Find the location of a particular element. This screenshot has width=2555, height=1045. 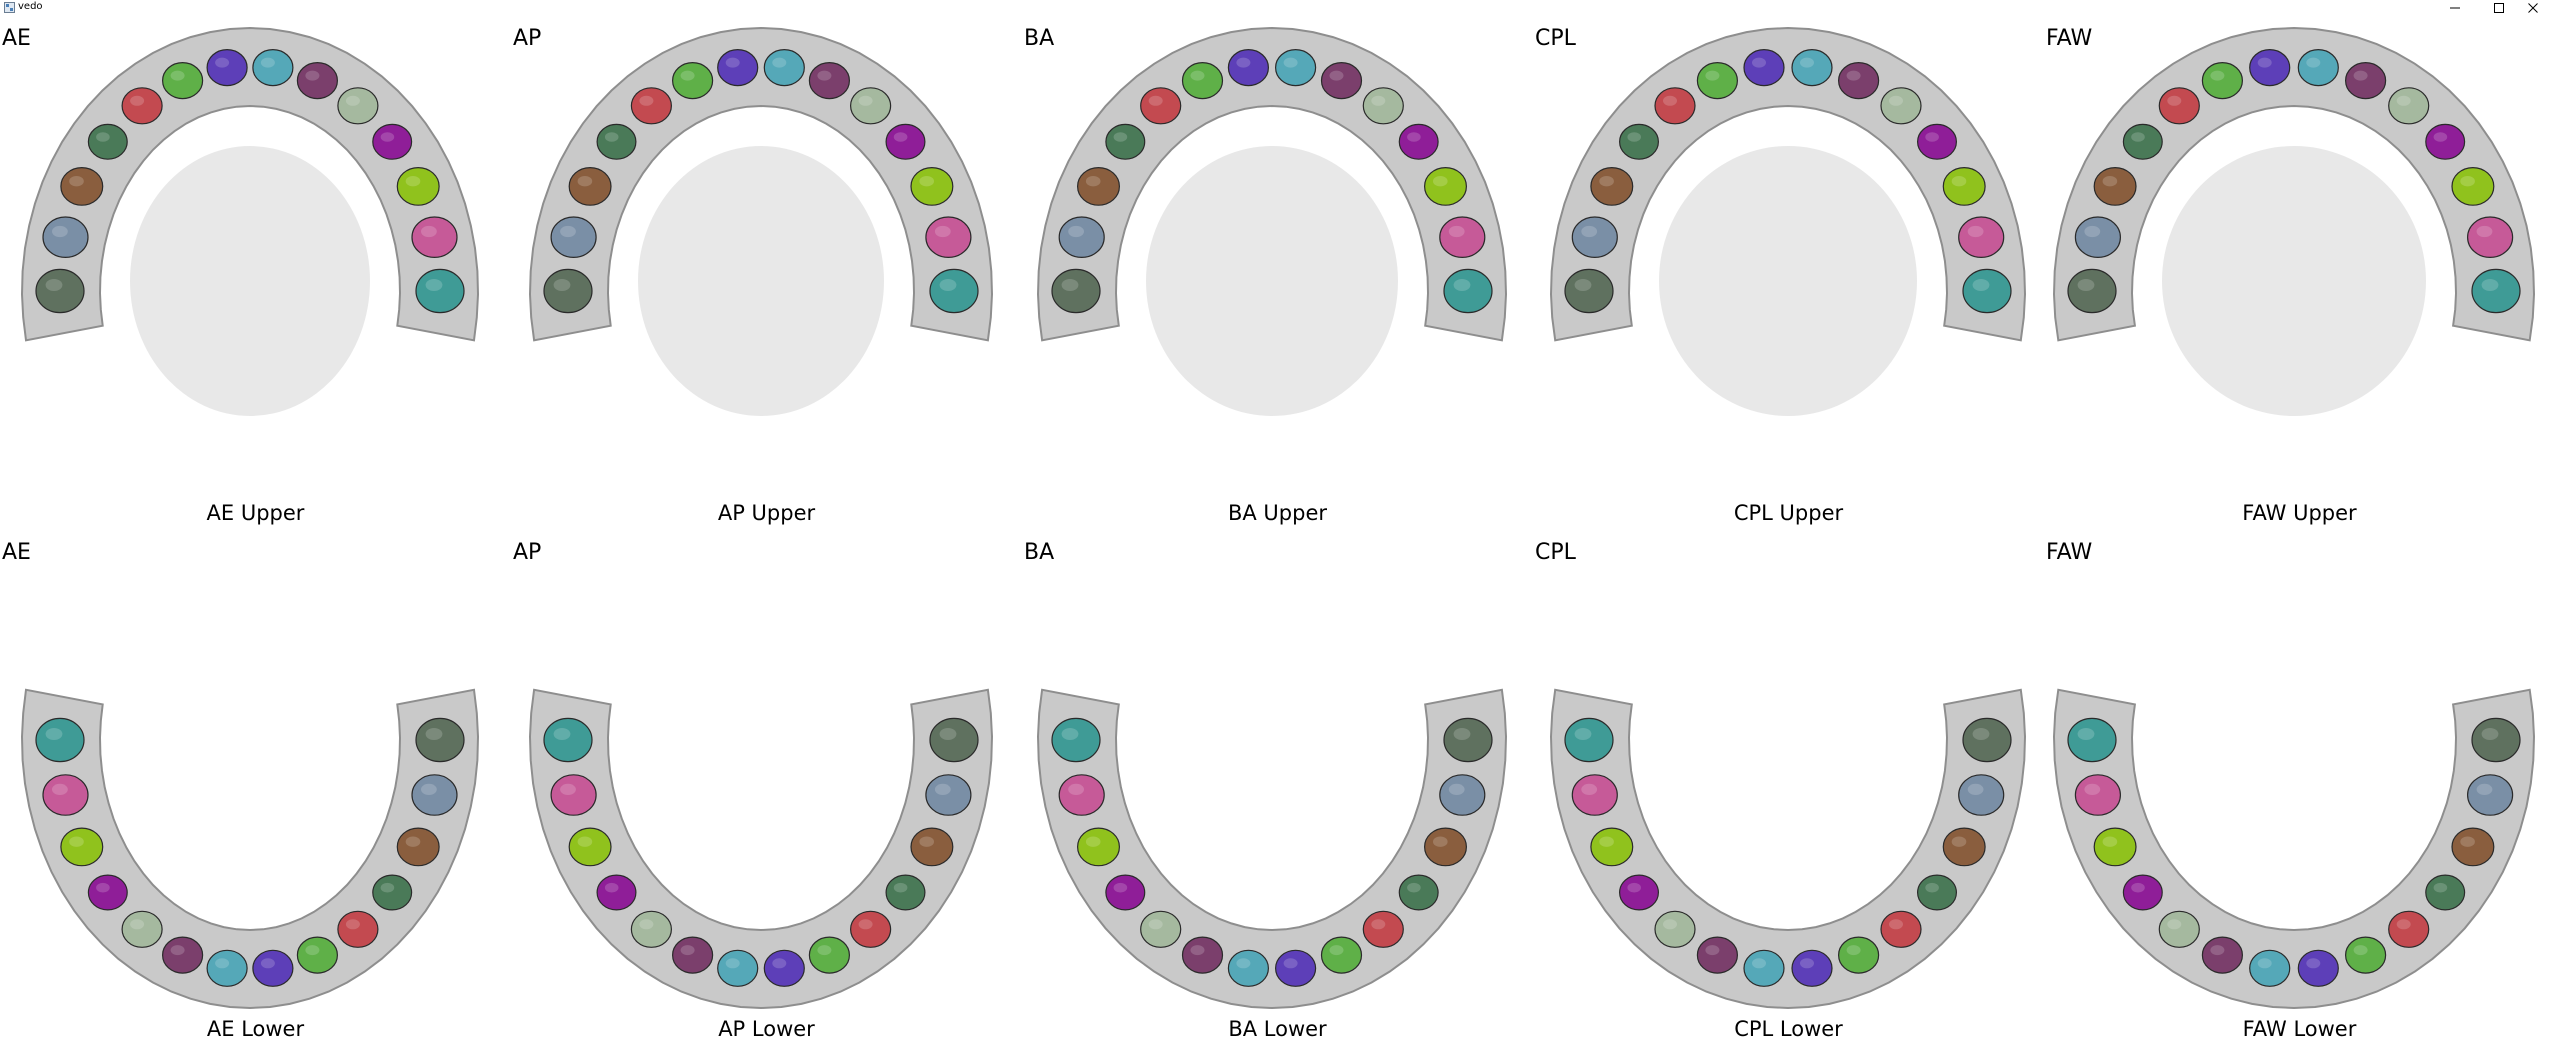

close-button is located at coordinates (2533, 8).